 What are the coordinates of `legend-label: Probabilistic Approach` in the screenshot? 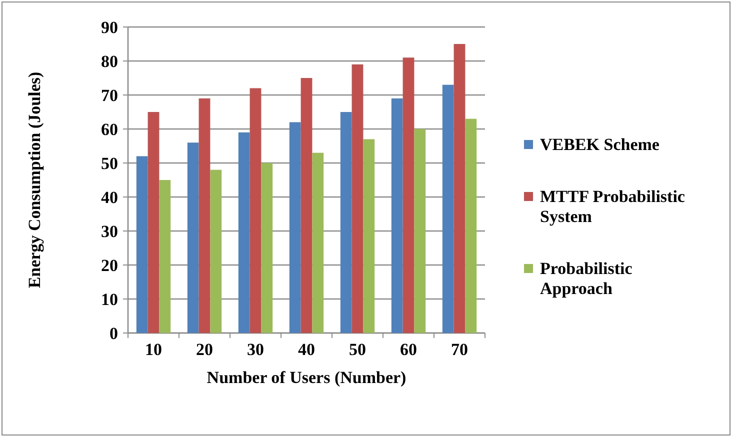 It's located at (586, 278).